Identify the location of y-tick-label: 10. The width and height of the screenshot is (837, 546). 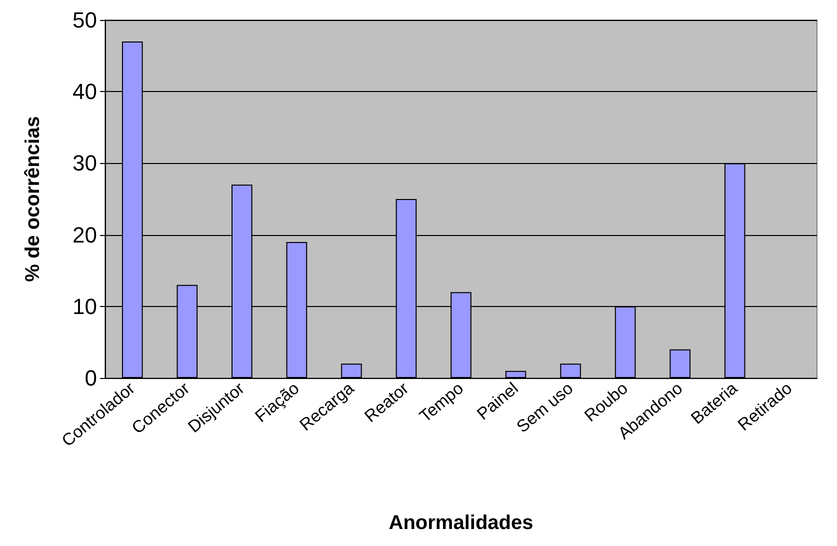
(84, 306).